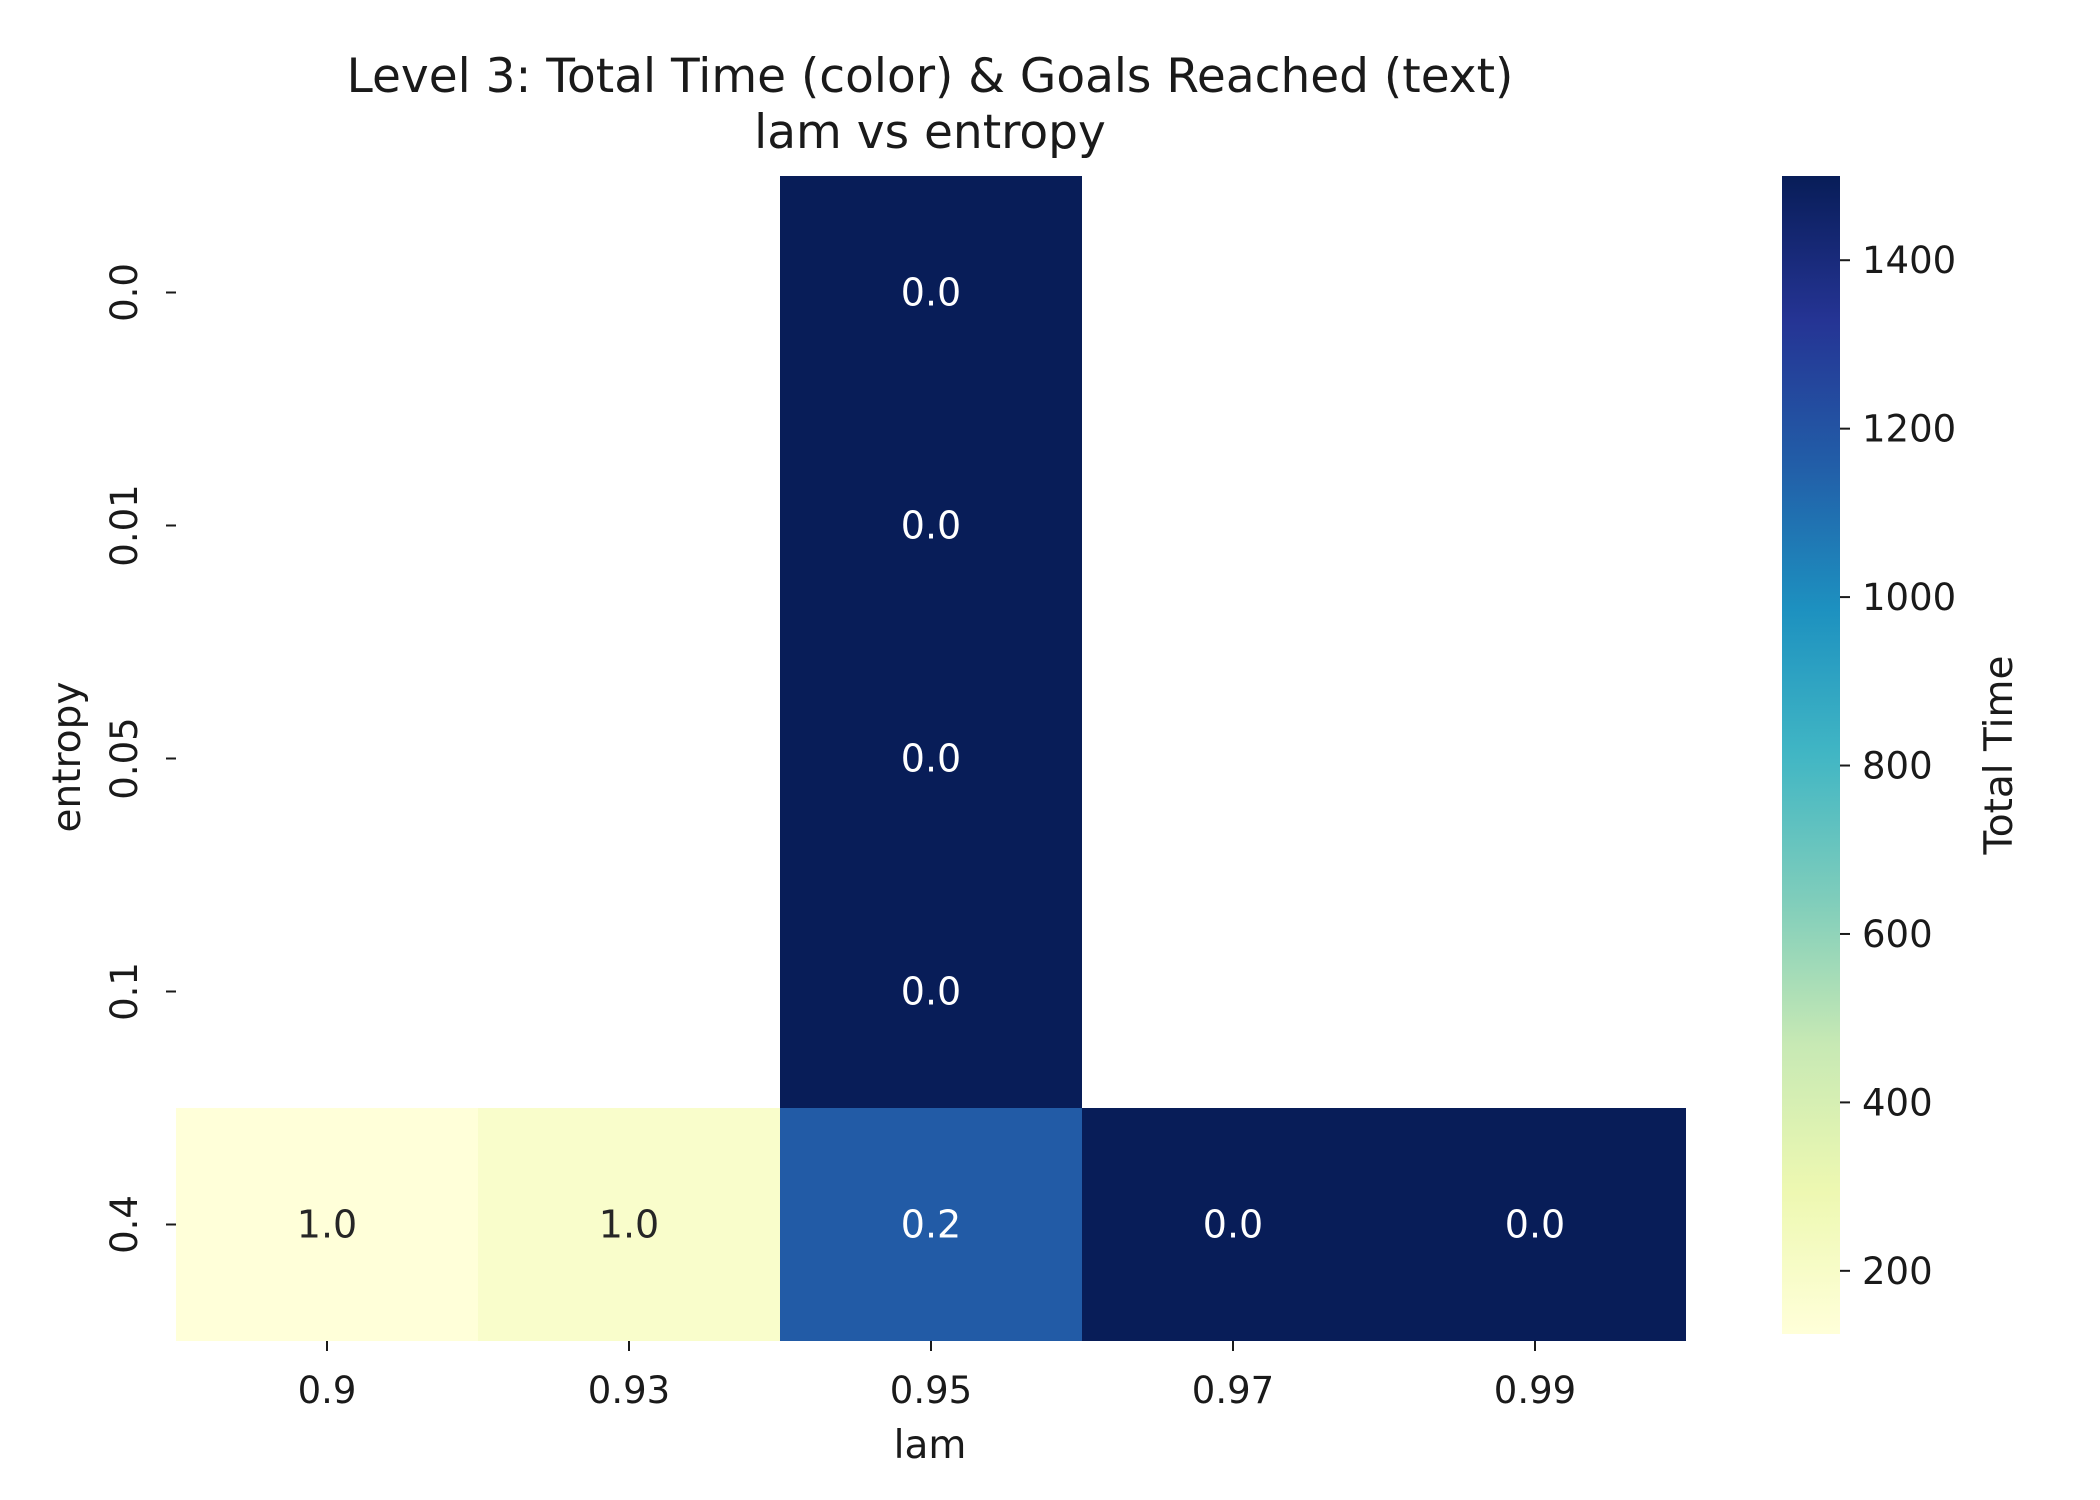 This screenshot has height=1500, width=2100. I want to click on x-axis: 0.9 0.93 0.95 0.97 0.99, so click(937, 1376).